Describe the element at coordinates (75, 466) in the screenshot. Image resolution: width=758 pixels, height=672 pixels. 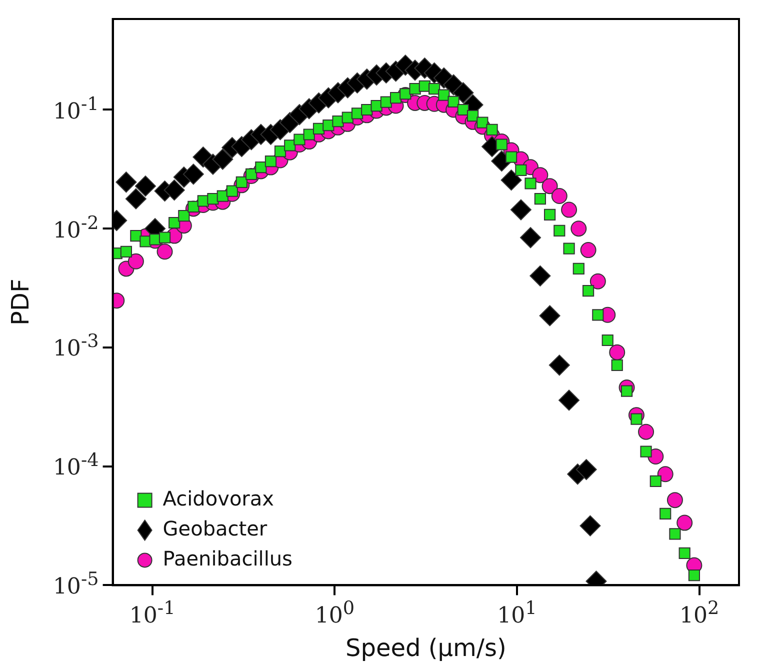
I see `y-tick-label: 10$^{-4}$` at that location.